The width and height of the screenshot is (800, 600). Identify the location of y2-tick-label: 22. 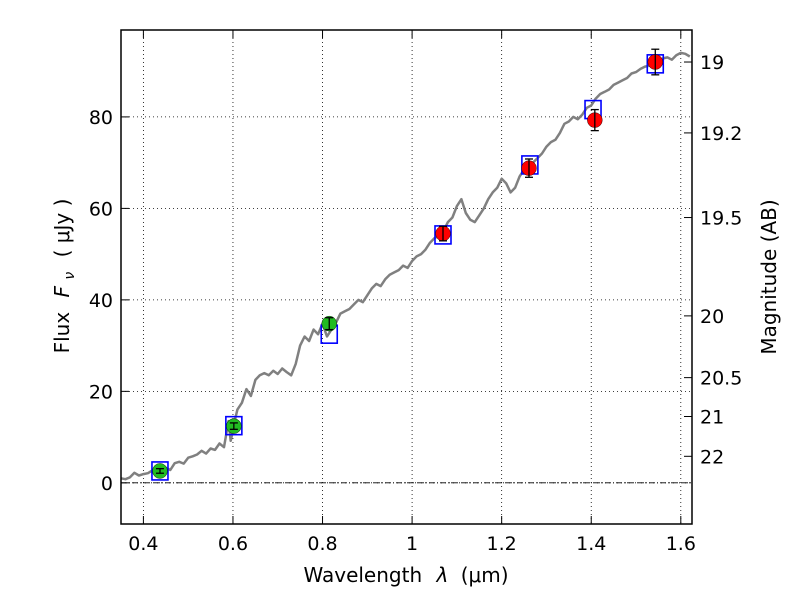
(712, 457).